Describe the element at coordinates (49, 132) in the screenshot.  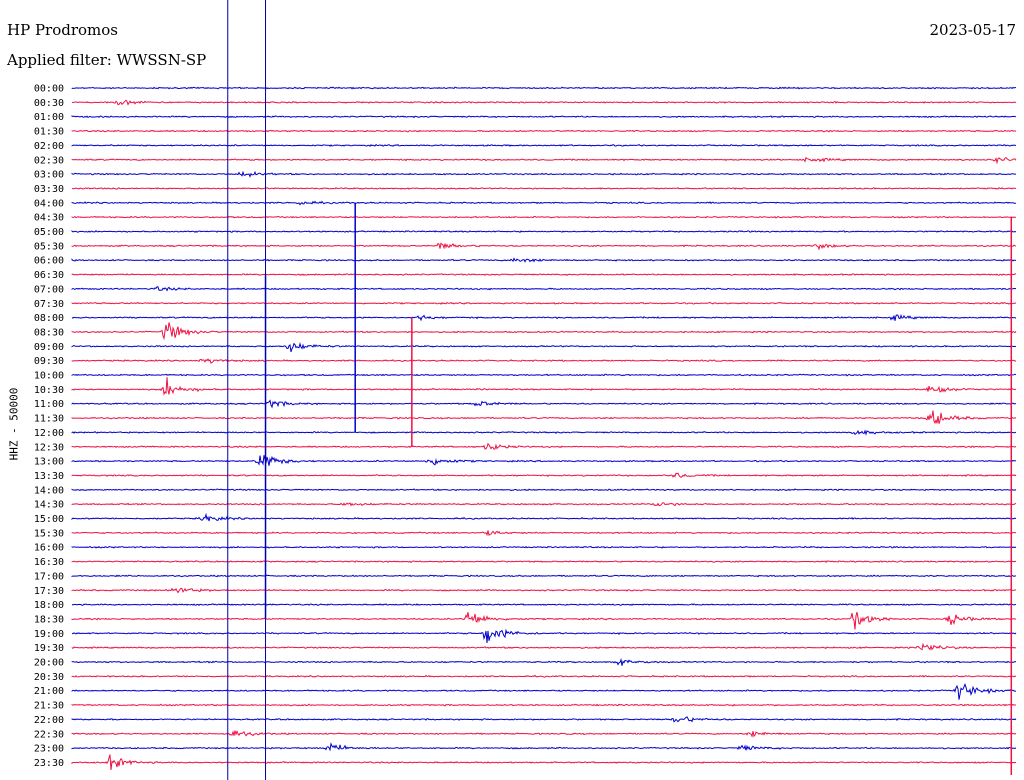
I see `row-time-label: 01:30` at that location.